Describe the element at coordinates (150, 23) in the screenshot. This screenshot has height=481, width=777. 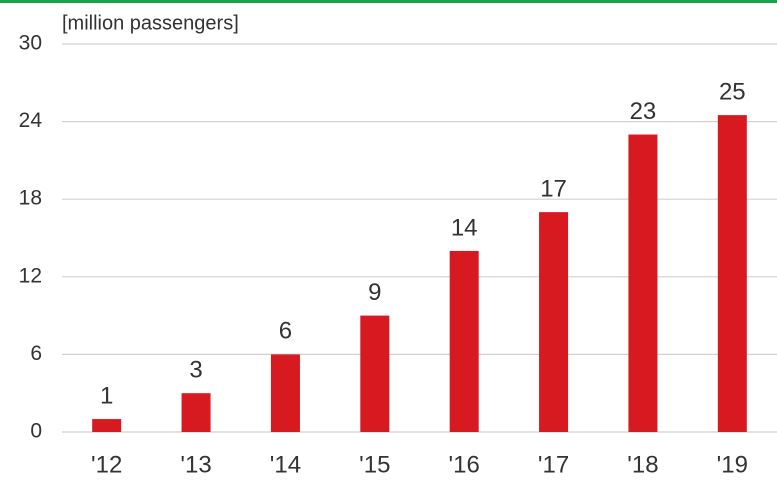
I see `unit-label: [million passengers]` at that location.